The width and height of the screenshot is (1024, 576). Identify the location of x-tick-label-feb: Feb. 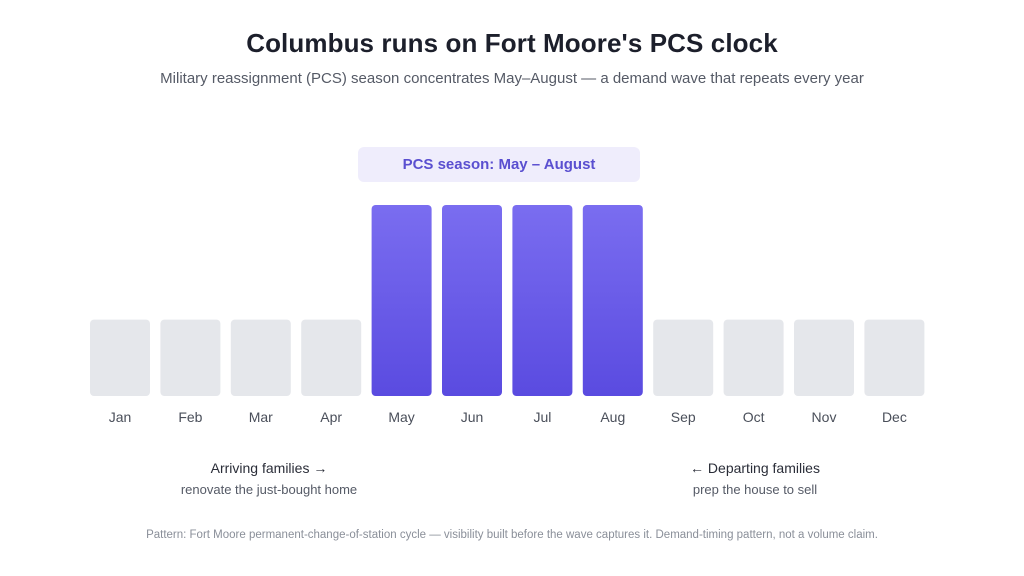
(190, 417).